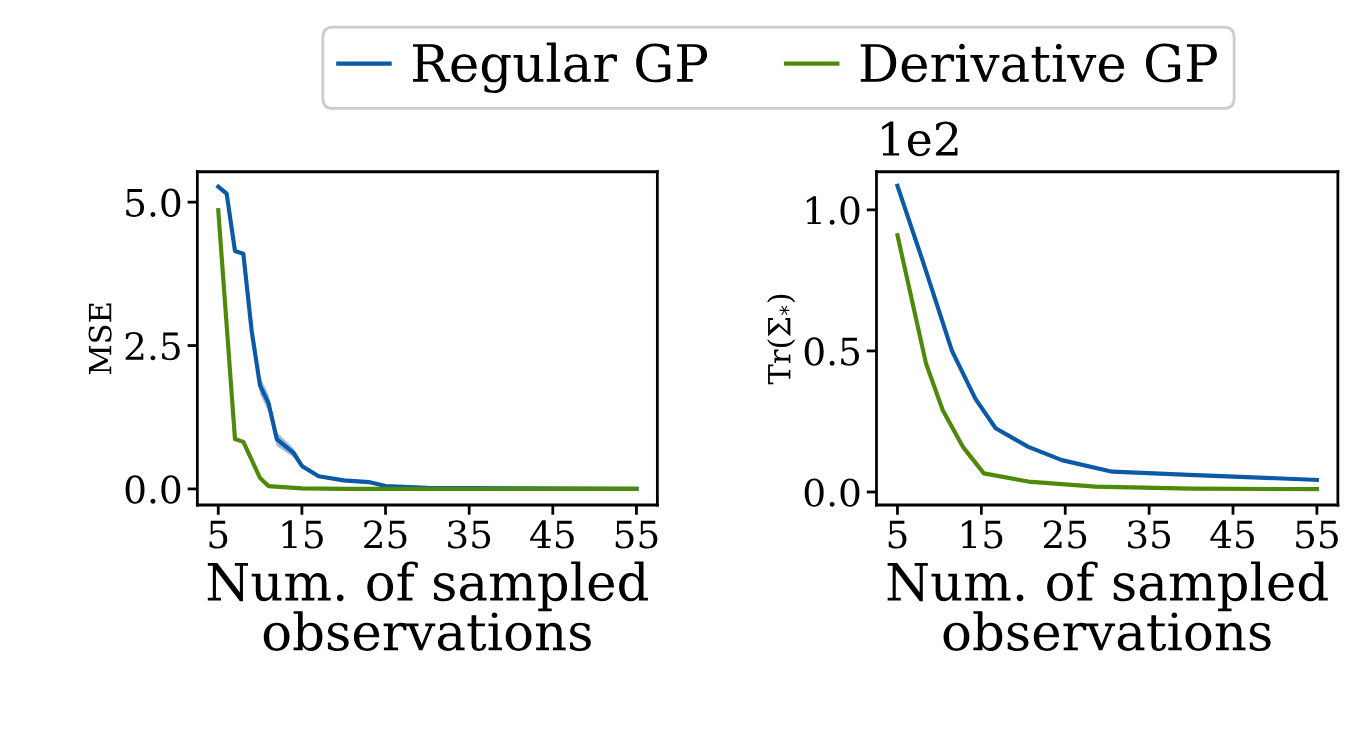  Describe the element at coordinates (1038, 63) in the screenshot. I see `legend-label: Derivative GP` at that location.